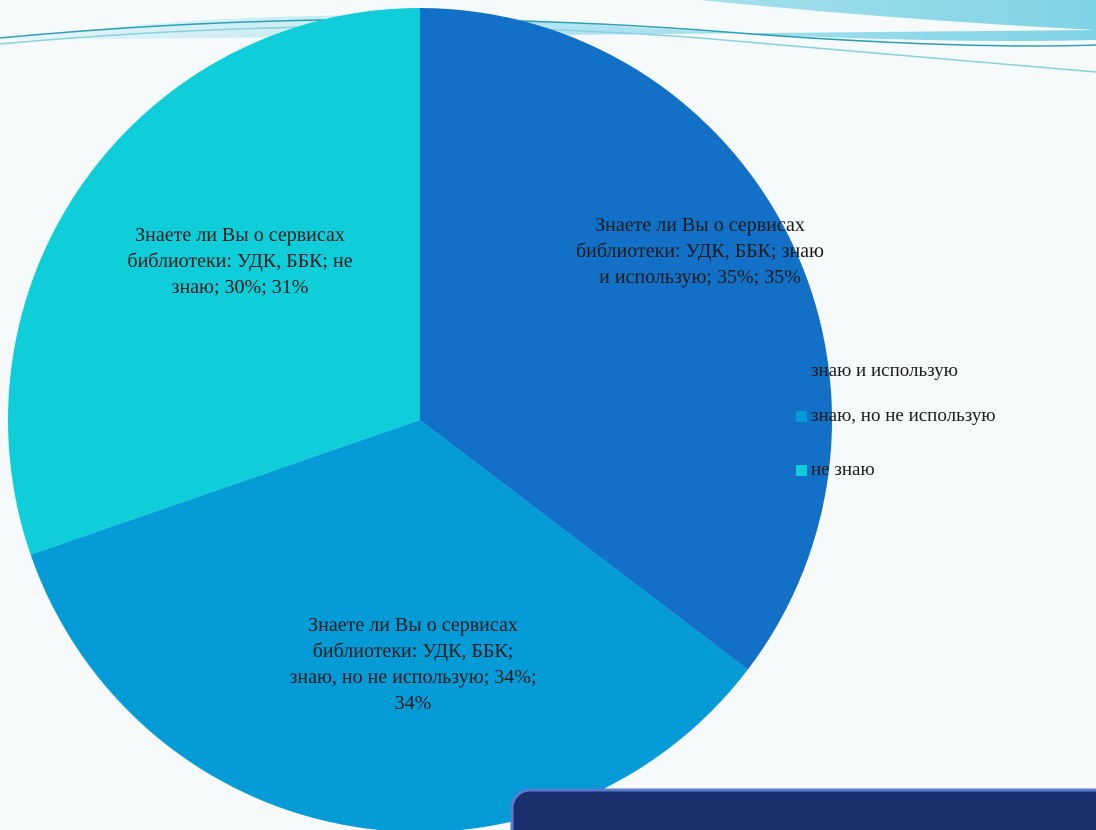  I want to click on legend-entry: знаю и использую, so click(877, 371).